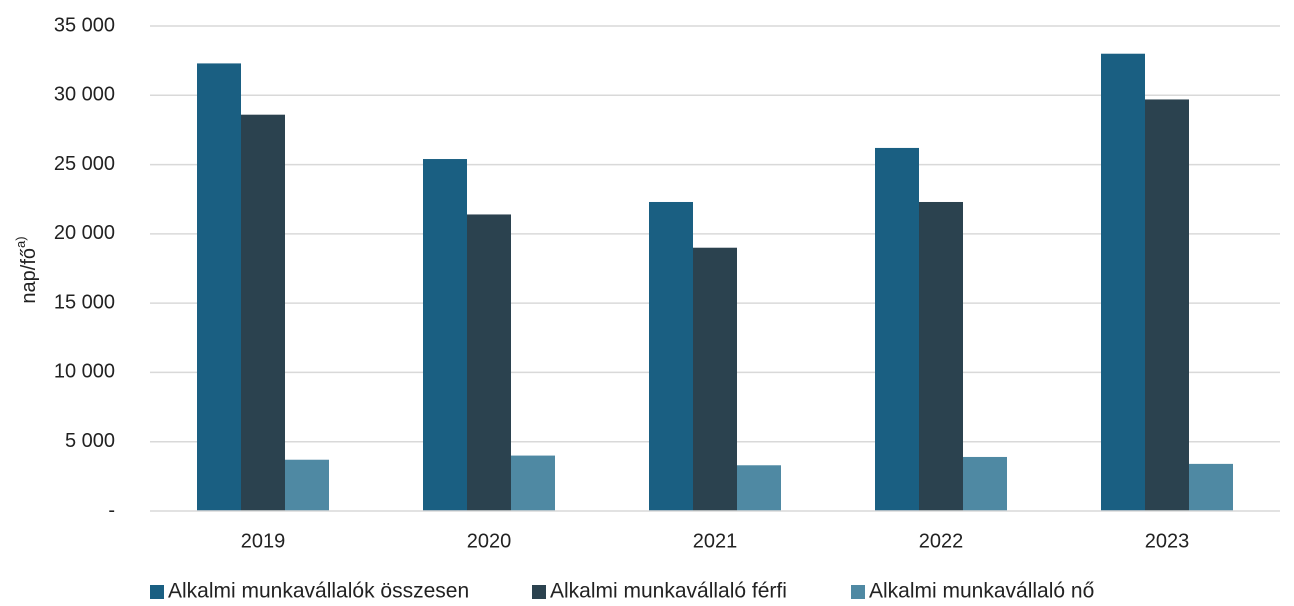 Image resolution: width=1294 pixels, height=606 pixels. I want to click on legend-label: Alkalmi munkavállalók összesen, so click(318, 591).